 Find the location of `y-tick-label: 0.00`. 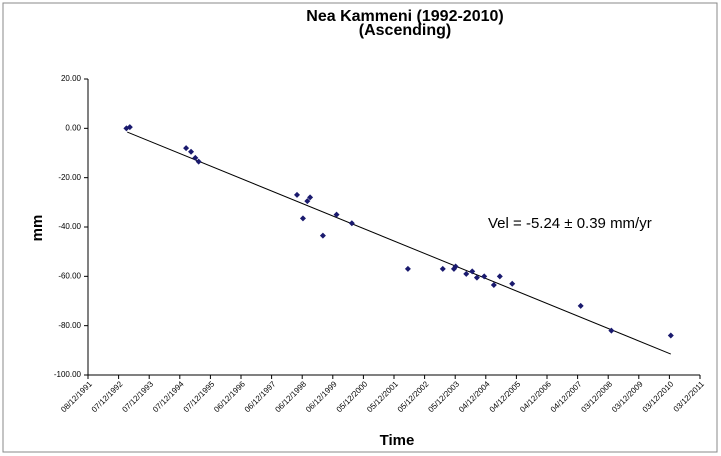

y-tick-label: 0.00 is located at coordinates (73, 127).